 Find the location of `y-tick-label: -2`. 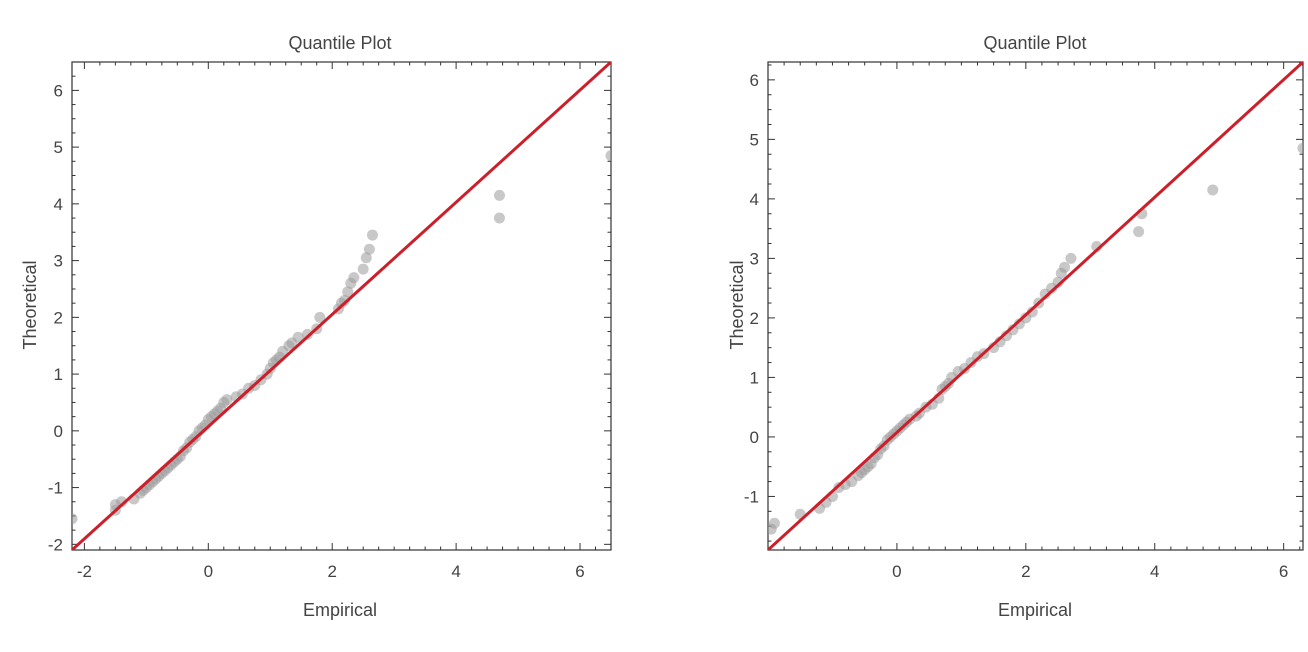

y-tick-label: -2 is located at coordinates (55, 544).